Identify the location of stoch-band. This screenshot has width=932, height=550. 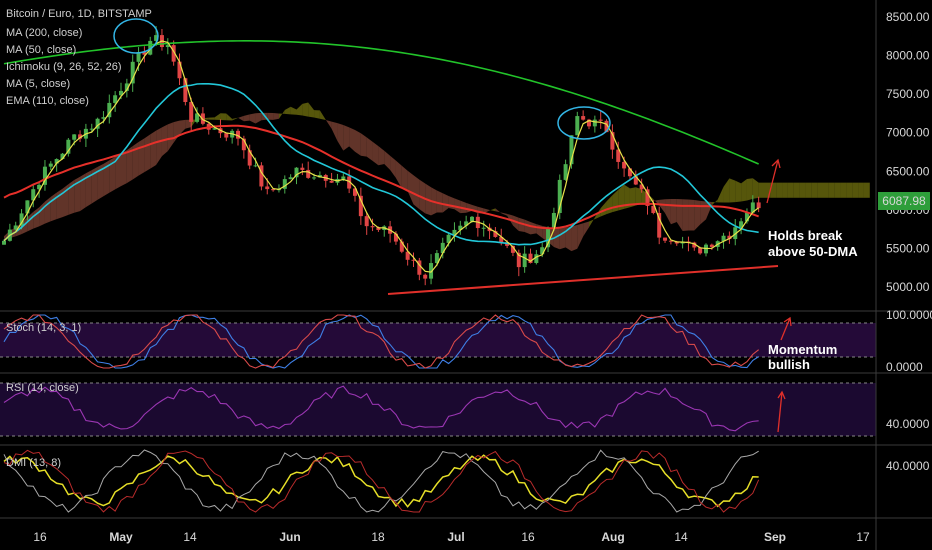
(438, 340).